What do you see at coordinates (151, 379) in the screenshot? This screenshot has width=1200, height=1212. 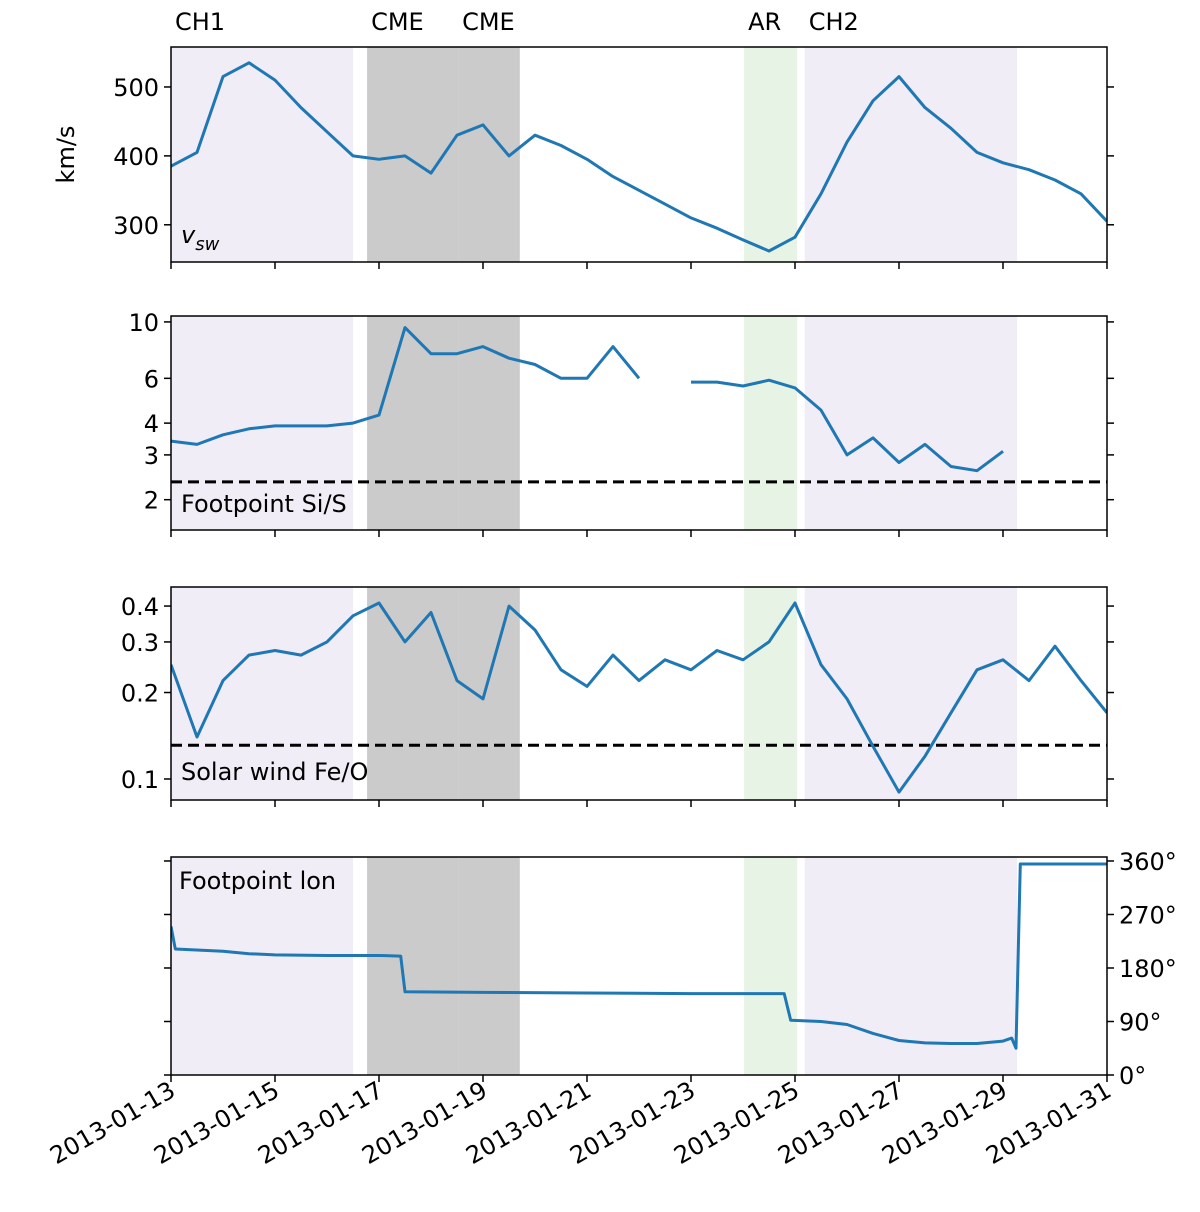 I see `y-tick-label: 6` at bounding box center [151, 379].